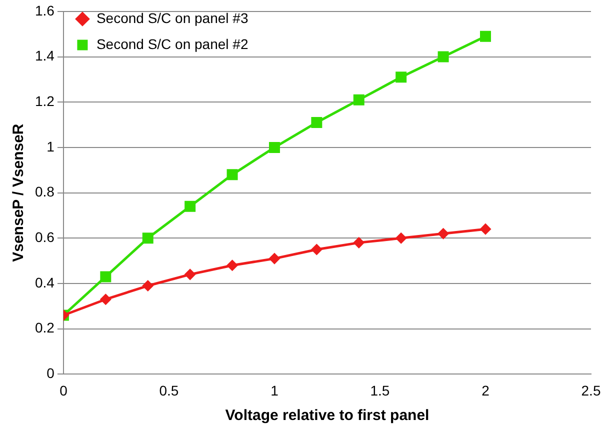 The height and width of the screenshot is (433, 605). What do you see at coordinates (172, 18) in the screenshot?
I see `legend-label: Second S/C on panel #3` at bounding box center [172, 18].